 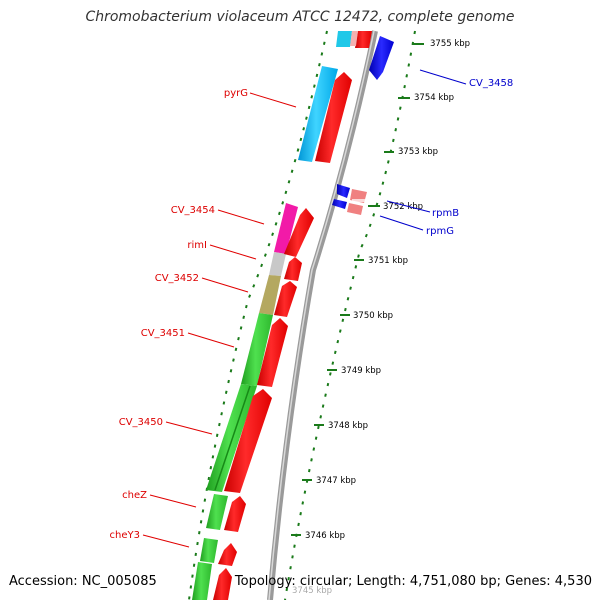 What do you see at coordinates (141, 422) in the screenshot?
I see `gene-label-CV_3450: CV_3450` at bounding box center [141, 422].